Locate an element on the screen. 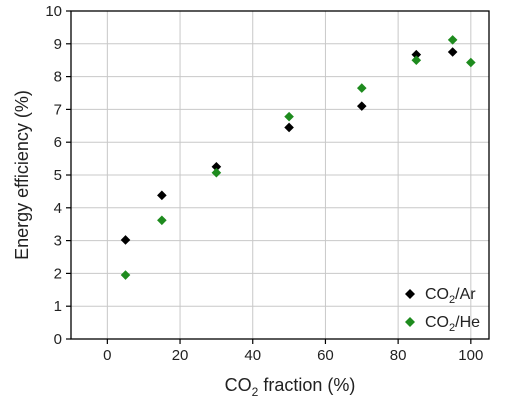 Image resolution: width=514 pixels, height=406 pixels. x-axis-title-main: CO is located at coordinates (238, 385).